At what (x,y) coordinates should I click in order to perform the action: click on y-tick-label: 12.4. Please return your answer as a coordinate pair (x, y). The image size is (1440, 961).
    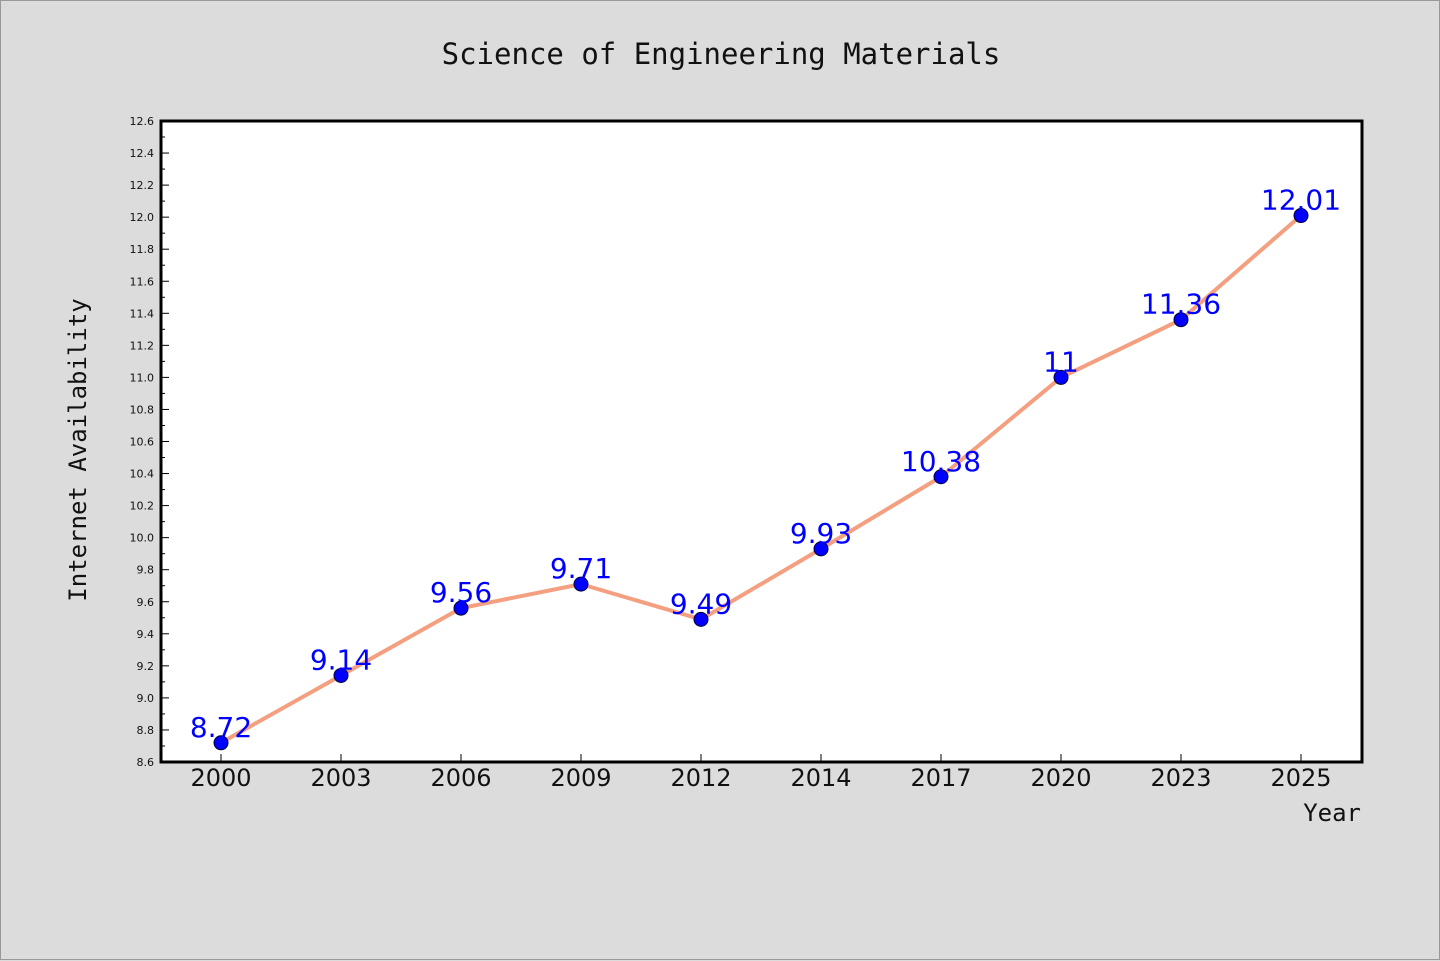
    Looking at the image, I should click on (142, 153).